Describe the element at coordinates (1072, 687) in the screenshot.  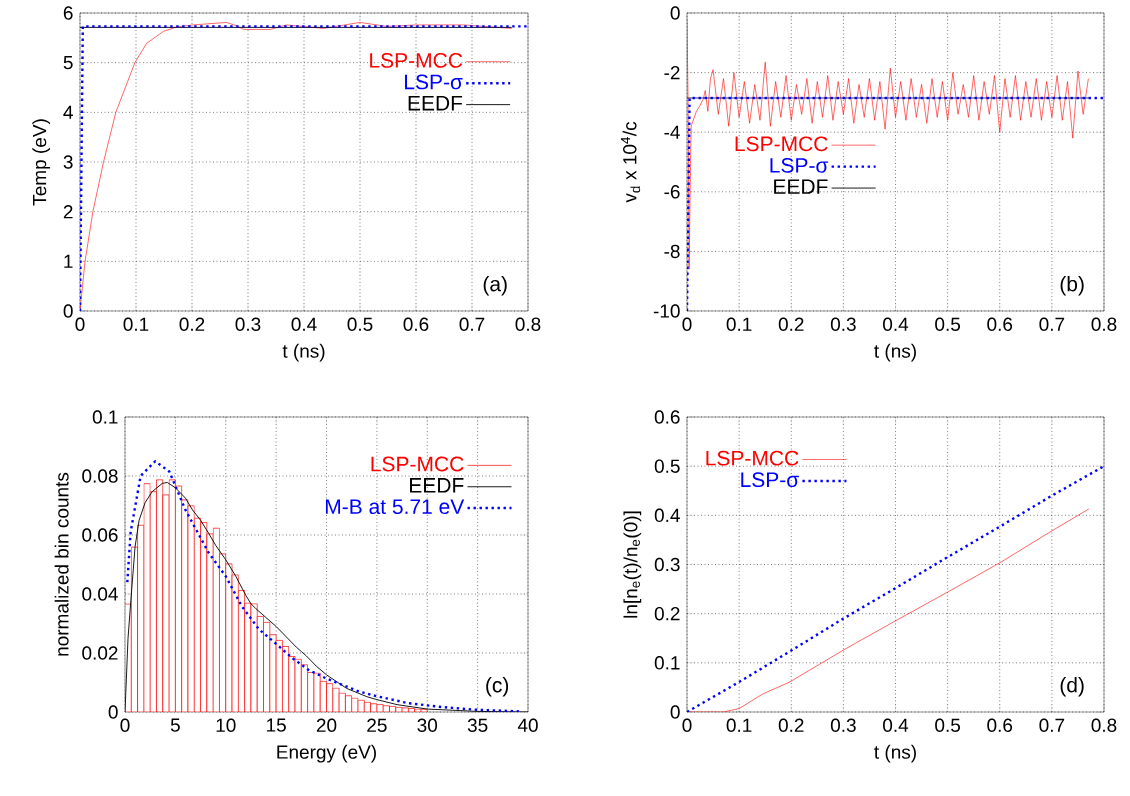
I see `annotation: (d)` at that location.